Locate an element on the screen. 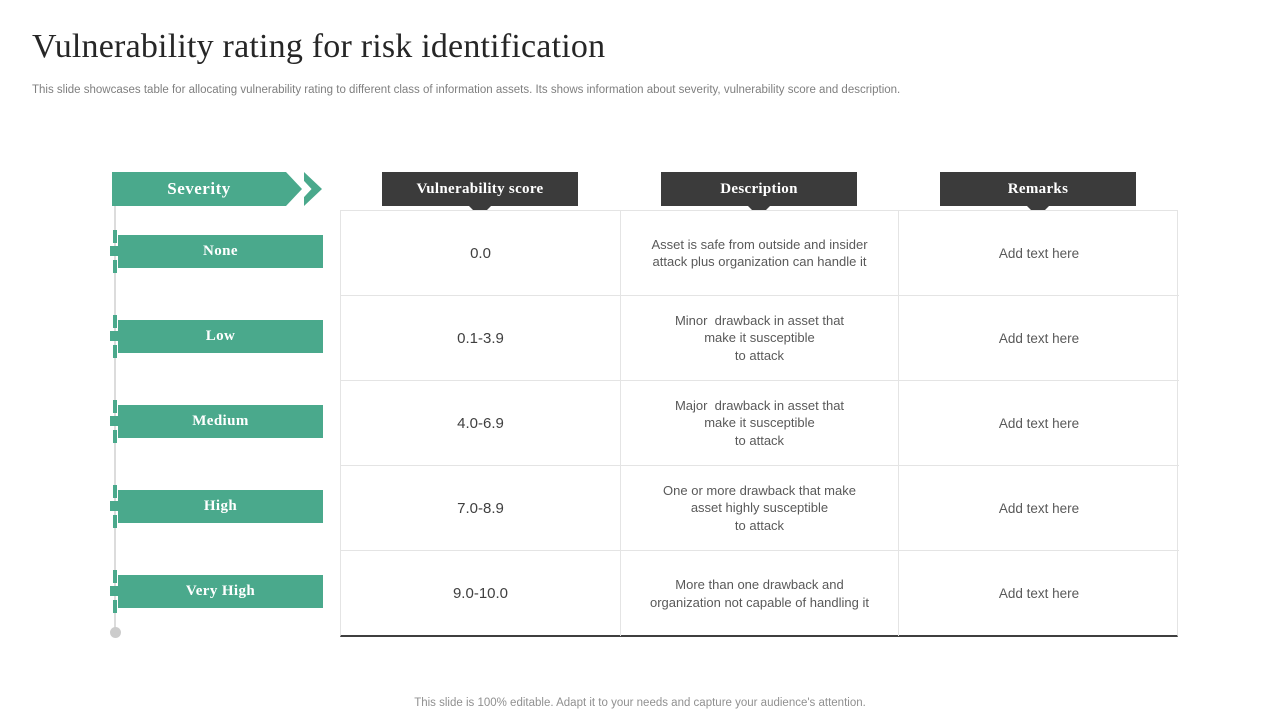 This screenshot has width=1280, height=720. severity-level-label: High is located at coordinates (220, 506).